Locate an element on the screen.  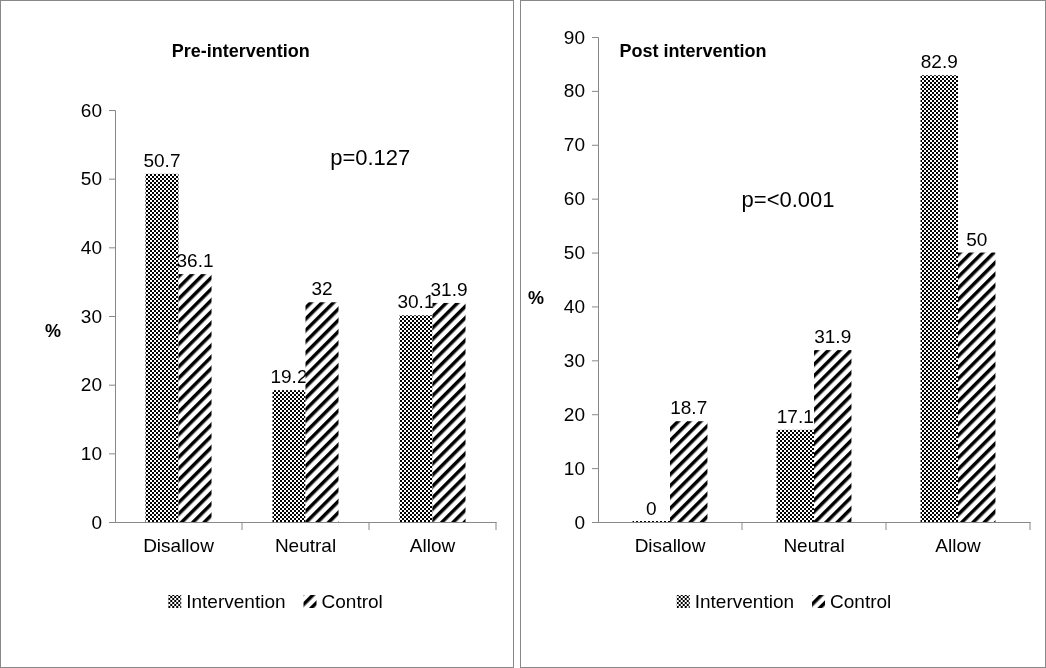
y-tick-label: 90 is located at coordinates (574, 37).